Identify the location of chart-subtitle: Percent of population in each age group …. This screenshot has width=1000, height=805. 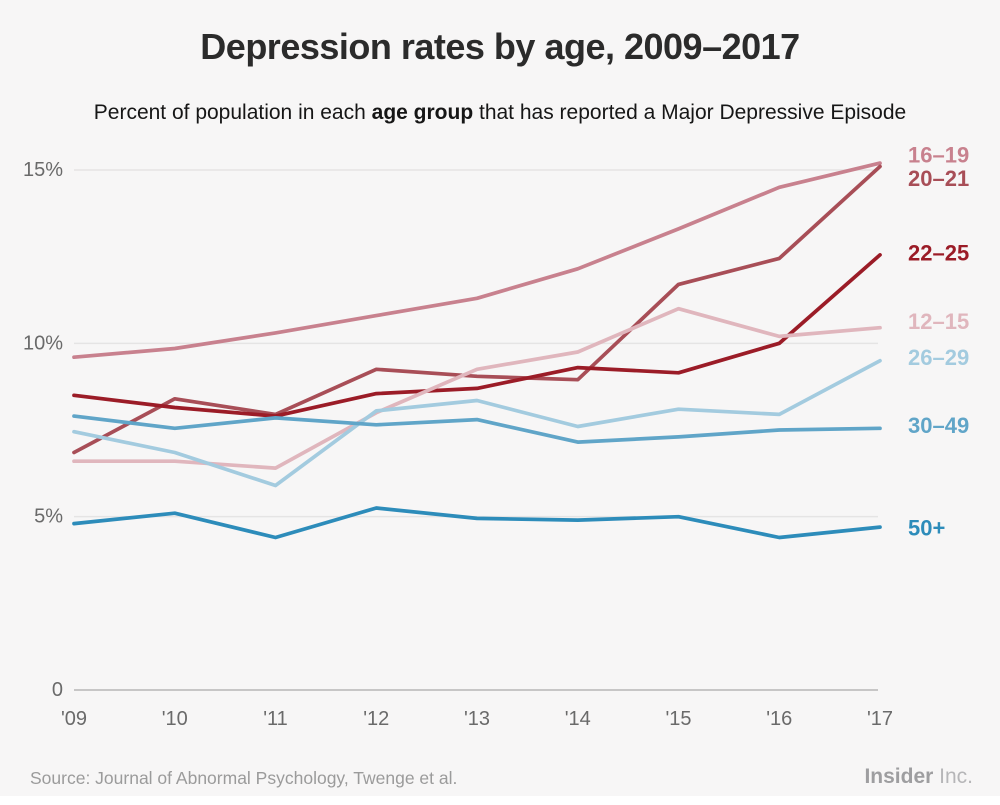
(500, 113).